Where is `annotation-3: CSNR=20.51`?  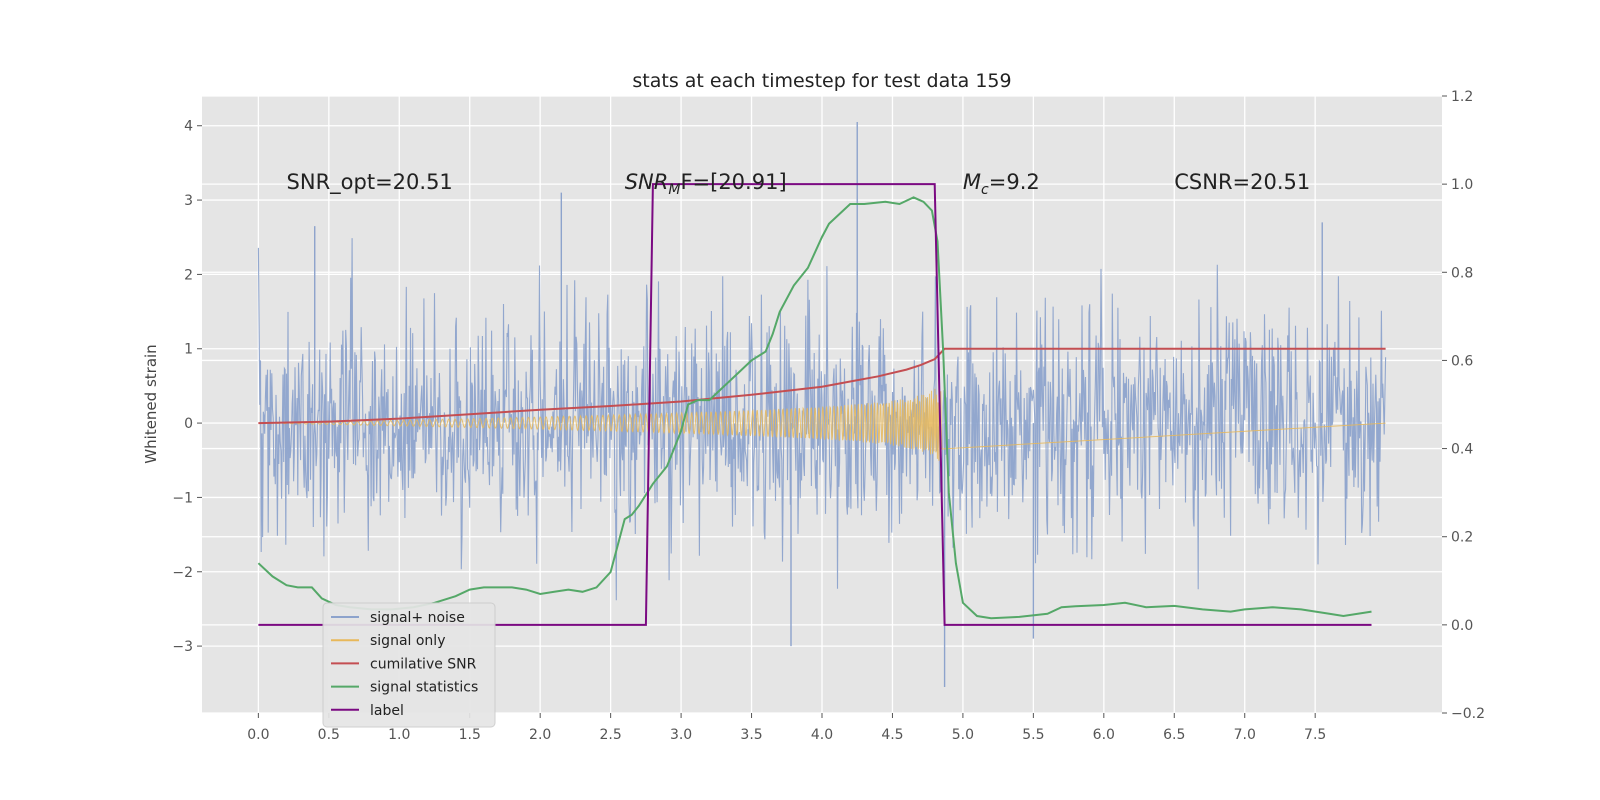
annotation-3: CSNR=20.51 is located at coordinates (1242, 182).